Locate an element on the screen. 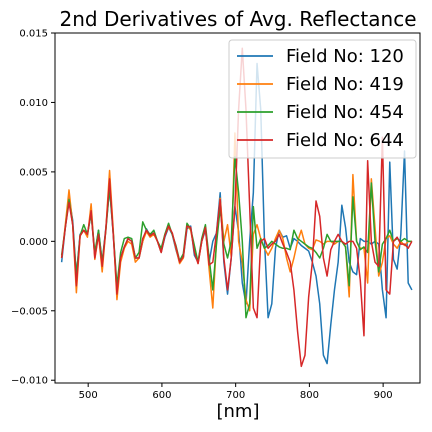 This screenshot has height=432, width=432. x-tick-label: 600 is located at coordinates (161, 395).